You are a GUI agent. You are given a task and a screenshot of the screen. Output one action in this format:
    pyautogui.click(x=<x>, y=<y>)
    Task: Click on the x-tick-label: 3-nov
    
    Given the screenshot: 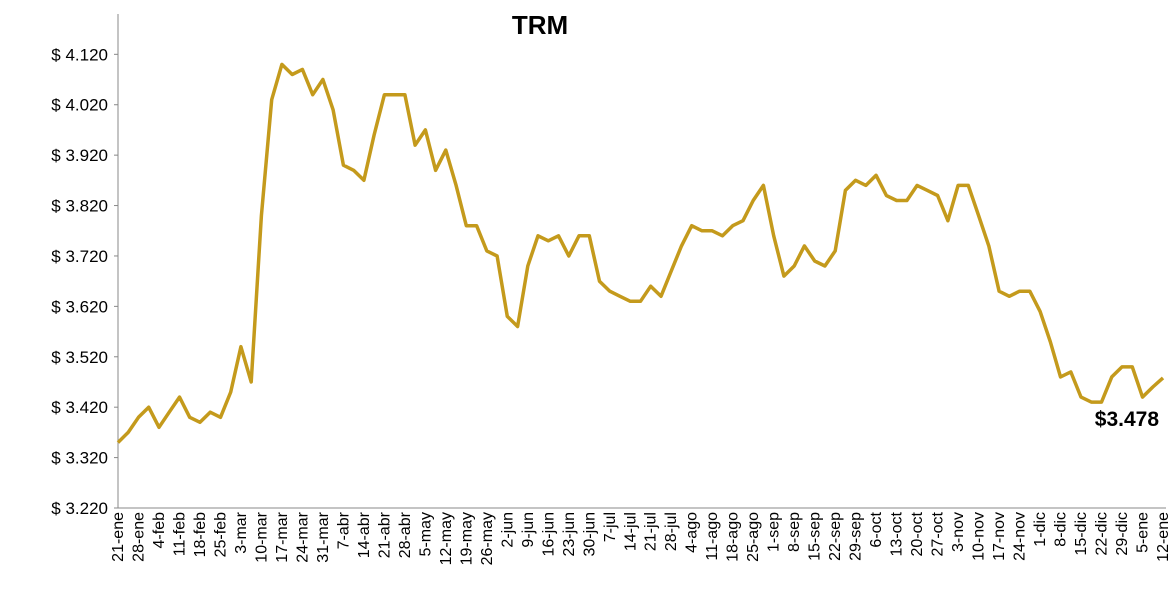 What is the action you would take?
    pyautogui.click(x=958, y=532)
    